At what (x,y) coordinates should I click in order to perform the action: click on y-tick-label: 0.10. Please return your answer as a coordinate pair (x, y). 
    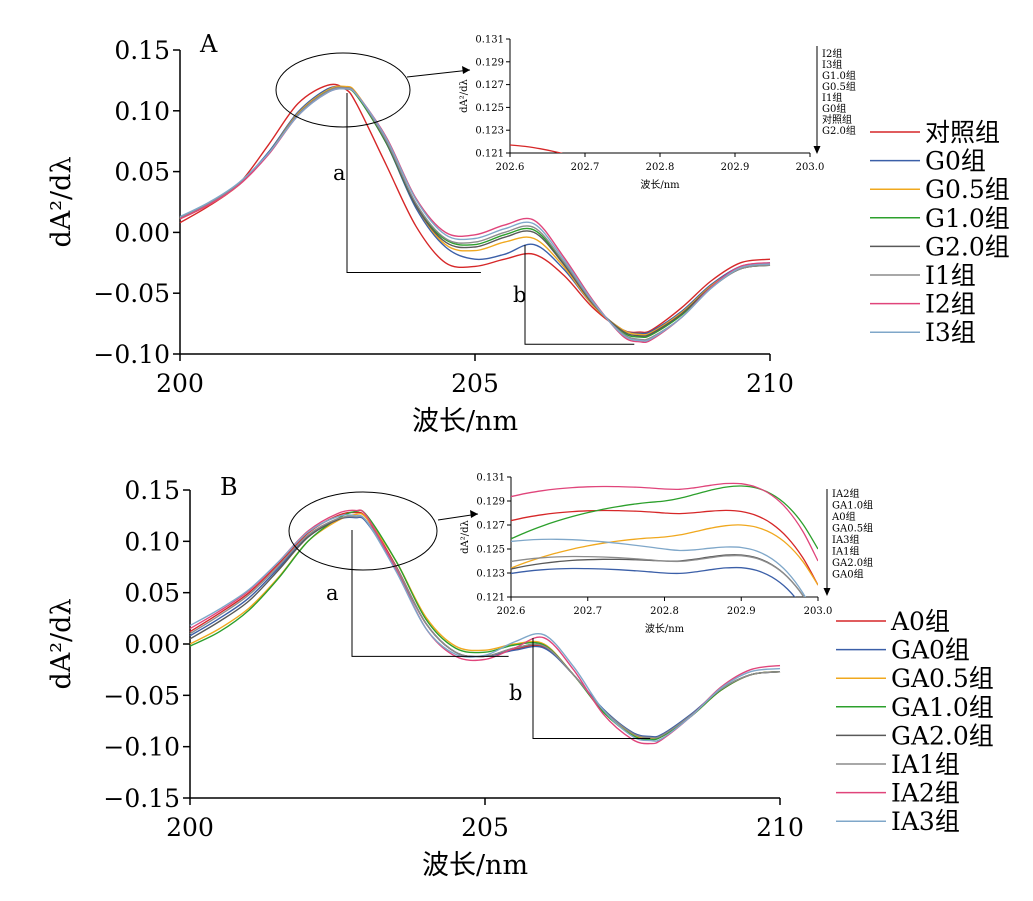
    Looking at the image, I should click on (142, 111).